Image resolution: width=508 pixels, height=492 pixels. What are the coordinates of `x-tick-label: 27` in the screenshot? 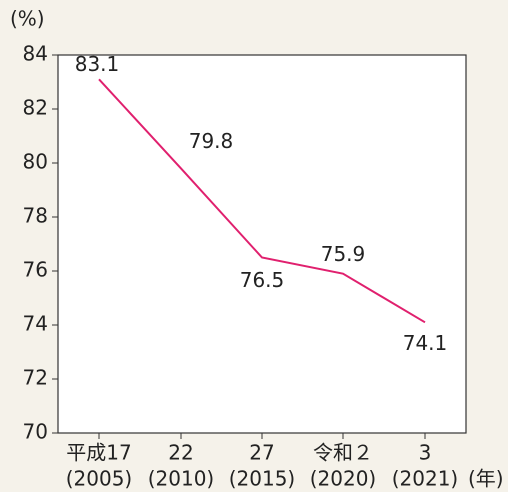 It's located at (261, 453).